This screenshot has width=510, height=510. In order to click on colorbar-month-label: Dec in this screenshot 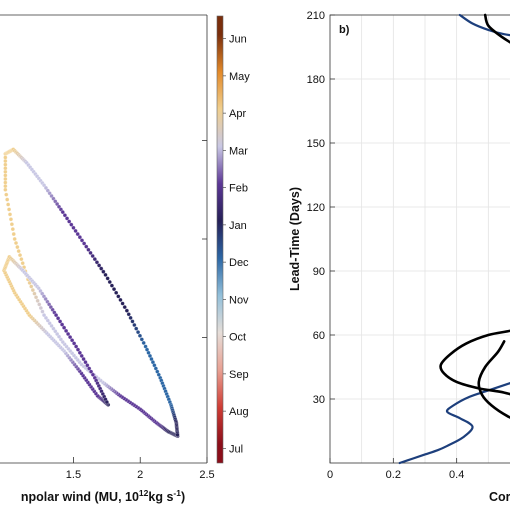, I will do `click(239, 263)`.